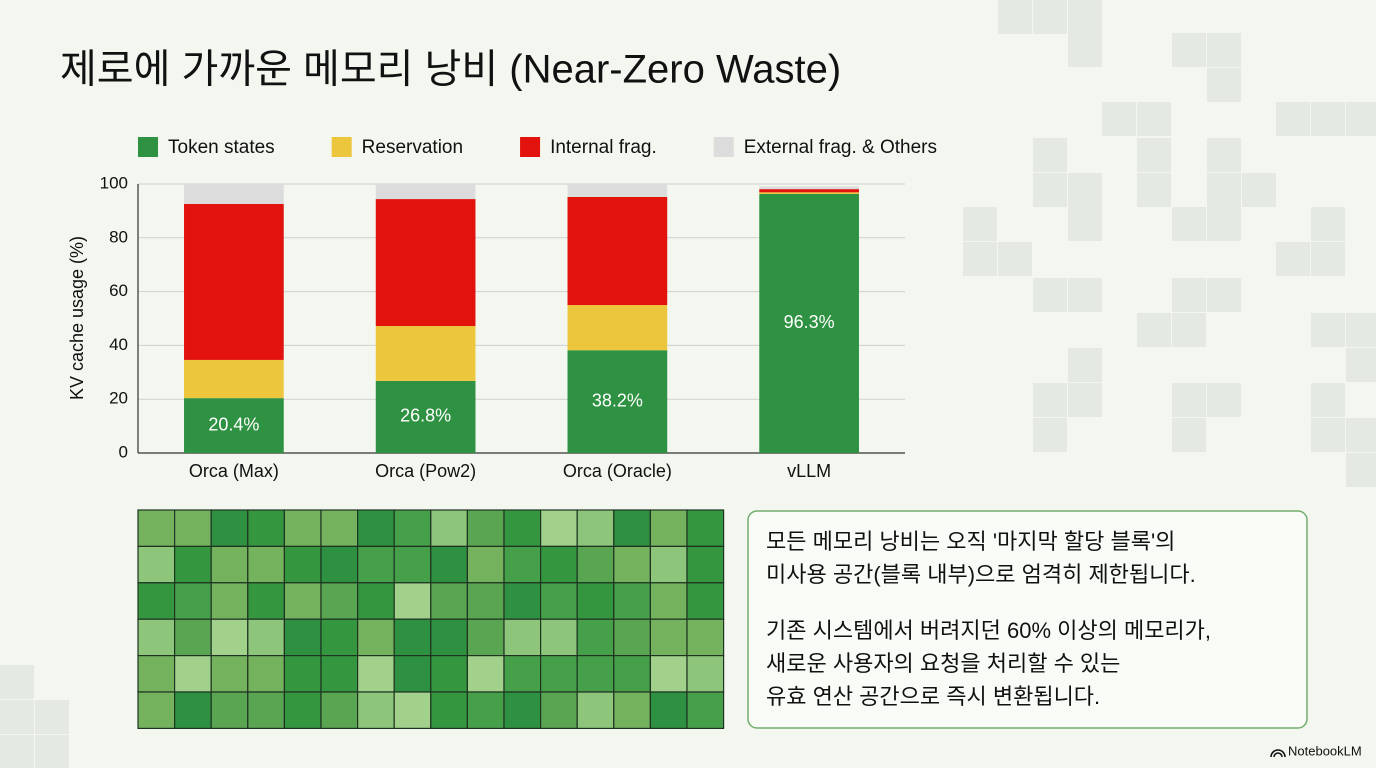 This screenshot has width=1376, height=768. What do you see at coordinates (118, 290) in the screenshot?
I see `y-tick-label: 60` at bounding box center [118, 290].